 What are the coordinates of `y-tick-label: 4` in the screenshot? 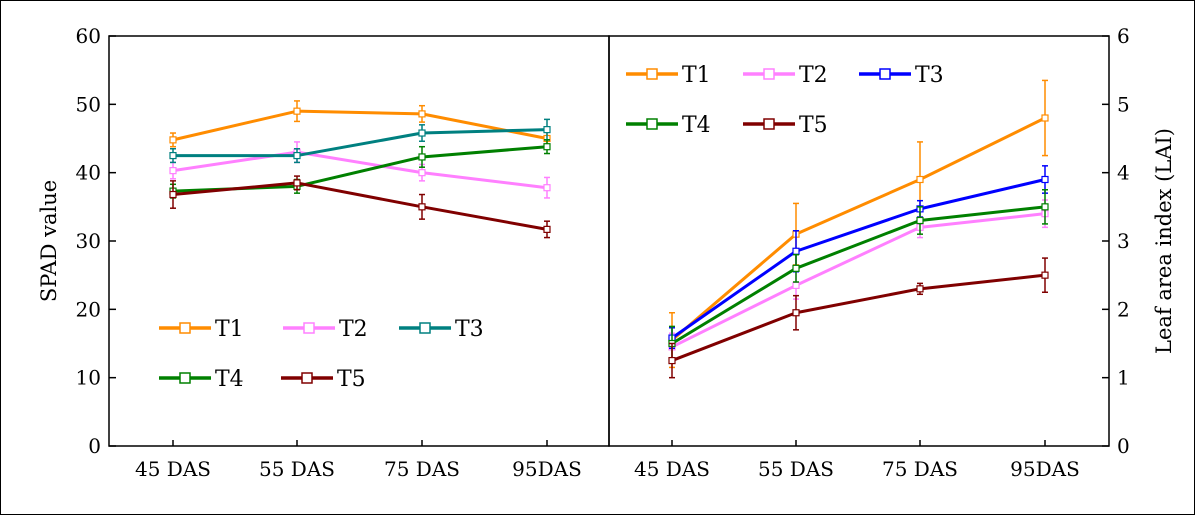 It's located at (1123, 173).